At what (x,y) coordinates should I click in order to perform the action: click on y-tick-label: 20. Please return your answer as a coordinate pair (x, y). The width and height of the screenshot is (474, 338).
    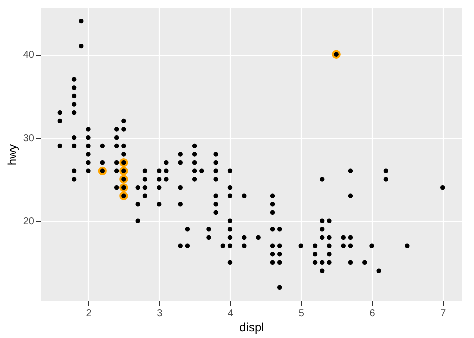
    Looking at the image, I should click on (29, 222).